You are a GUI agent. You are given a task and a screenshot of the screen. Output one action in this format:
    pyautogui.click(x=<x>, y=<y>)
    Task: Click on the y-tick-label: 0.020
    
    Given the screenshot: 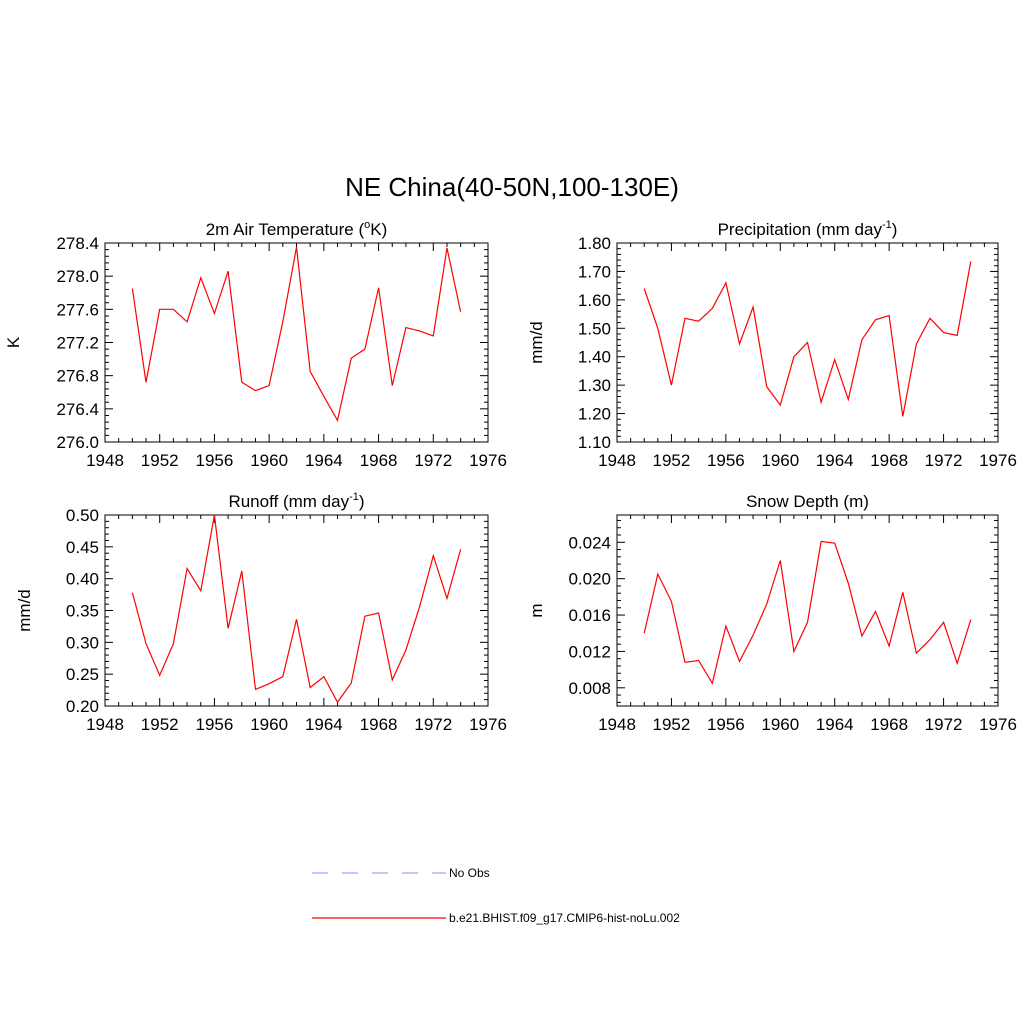 What is the action you would take?
    pyautogui.click(x=589, y=579)
    